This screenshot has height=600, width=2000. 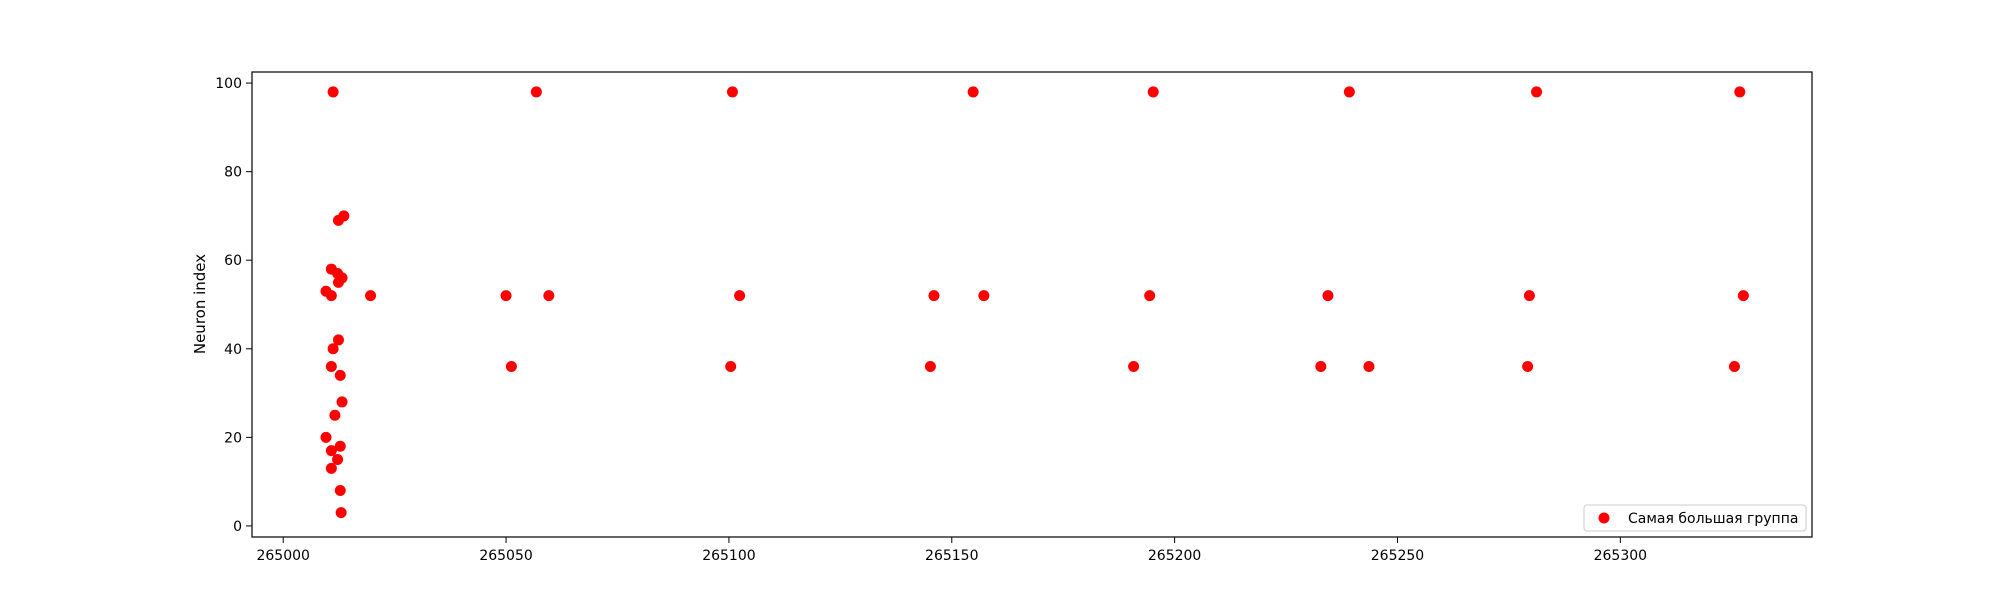 I want to click on x-tick-label: 265300, so click(x=1620, y=556).